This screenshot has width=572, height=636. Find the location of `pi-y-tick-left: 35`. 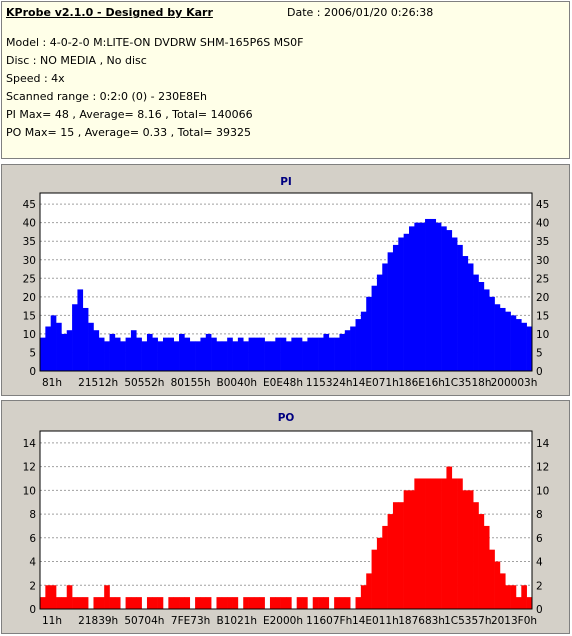

pi-y-tick-left: 35 is located at coordinates (29, 242).